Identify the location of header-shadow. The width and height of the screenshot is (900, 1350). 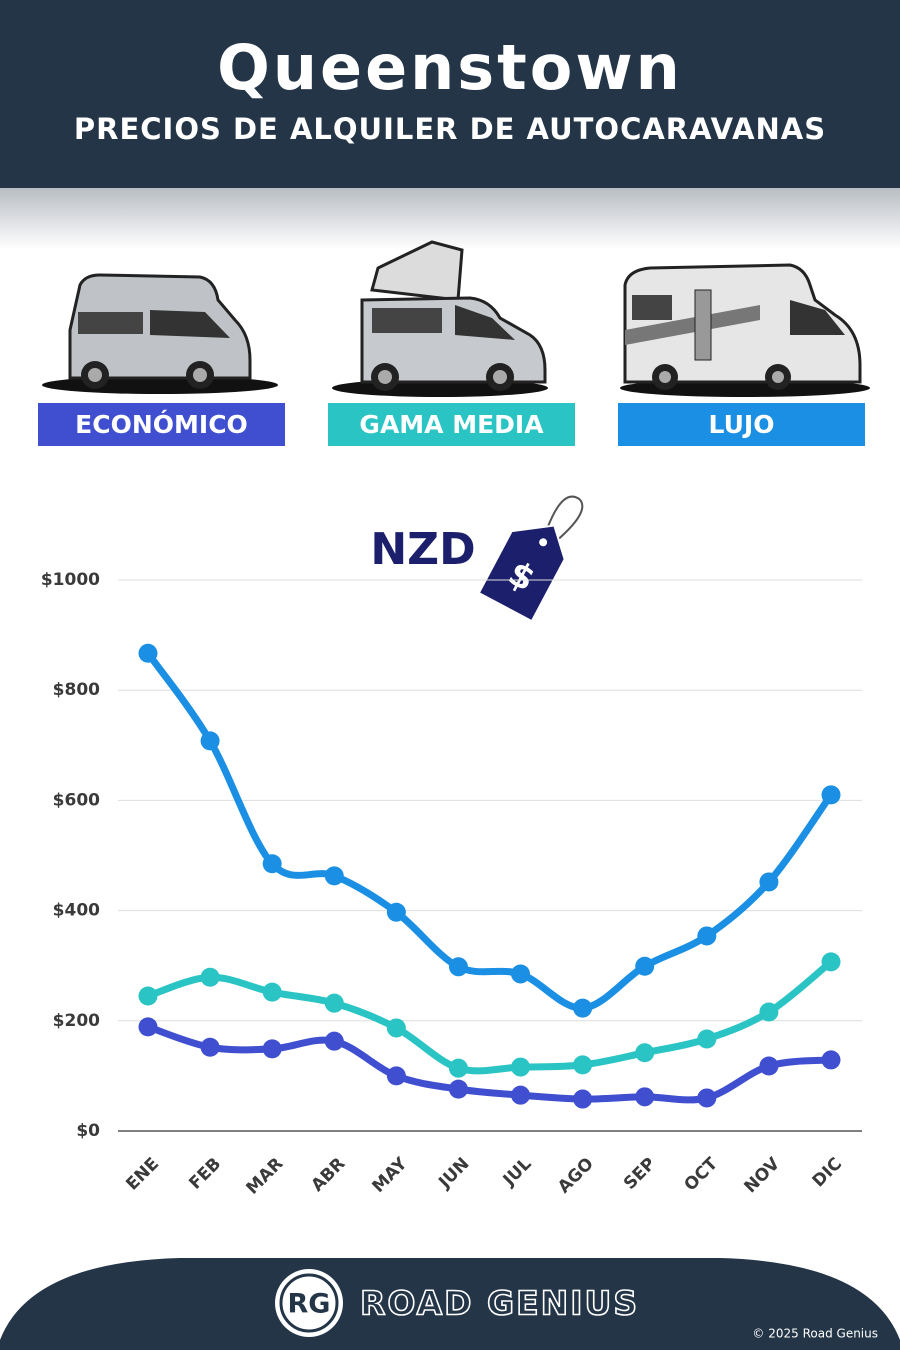
(450, 219).